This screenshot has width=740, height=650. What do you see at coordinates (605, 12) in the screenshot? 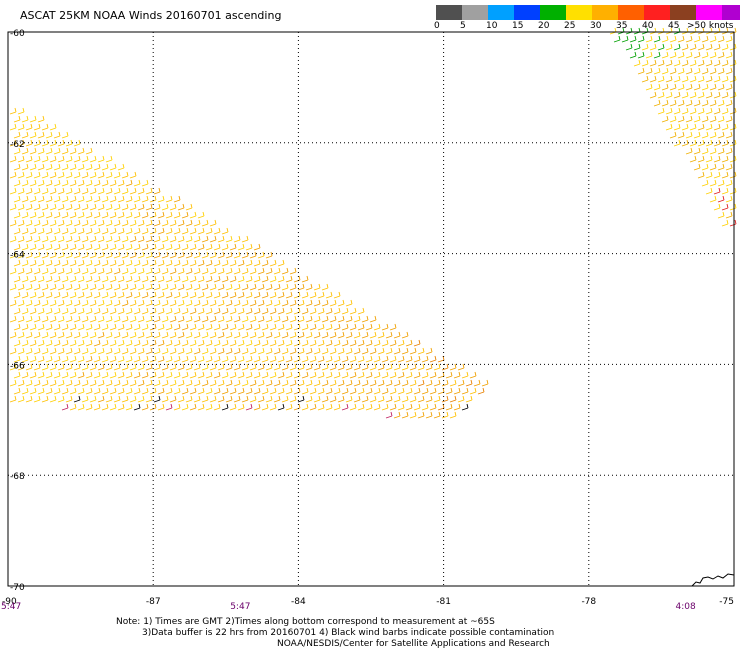
I see `legend-swatch` at bounding box center [605, 12].